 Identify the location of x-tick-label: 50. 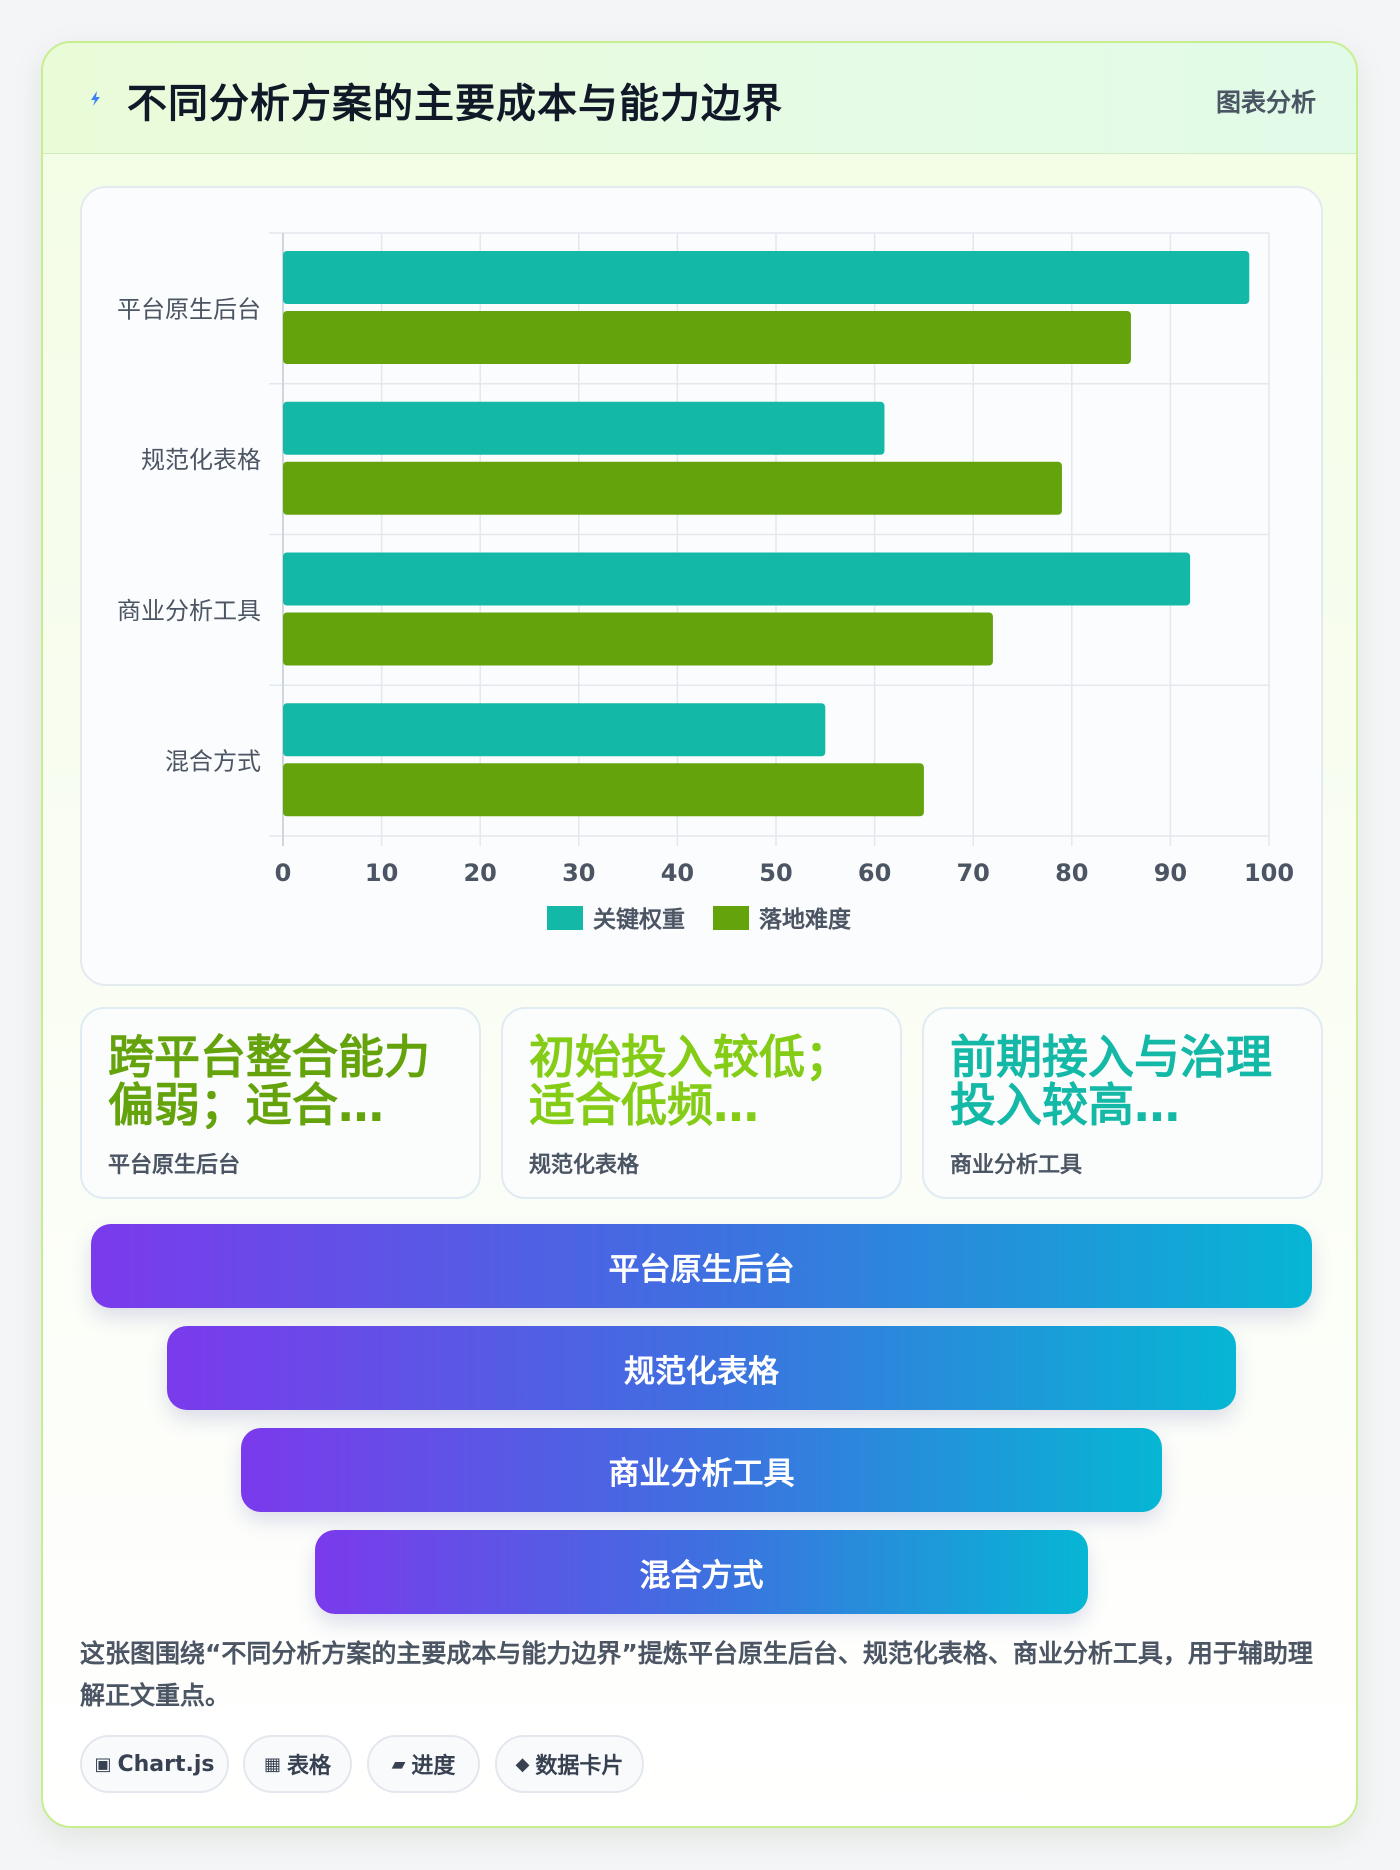
(775, 873).